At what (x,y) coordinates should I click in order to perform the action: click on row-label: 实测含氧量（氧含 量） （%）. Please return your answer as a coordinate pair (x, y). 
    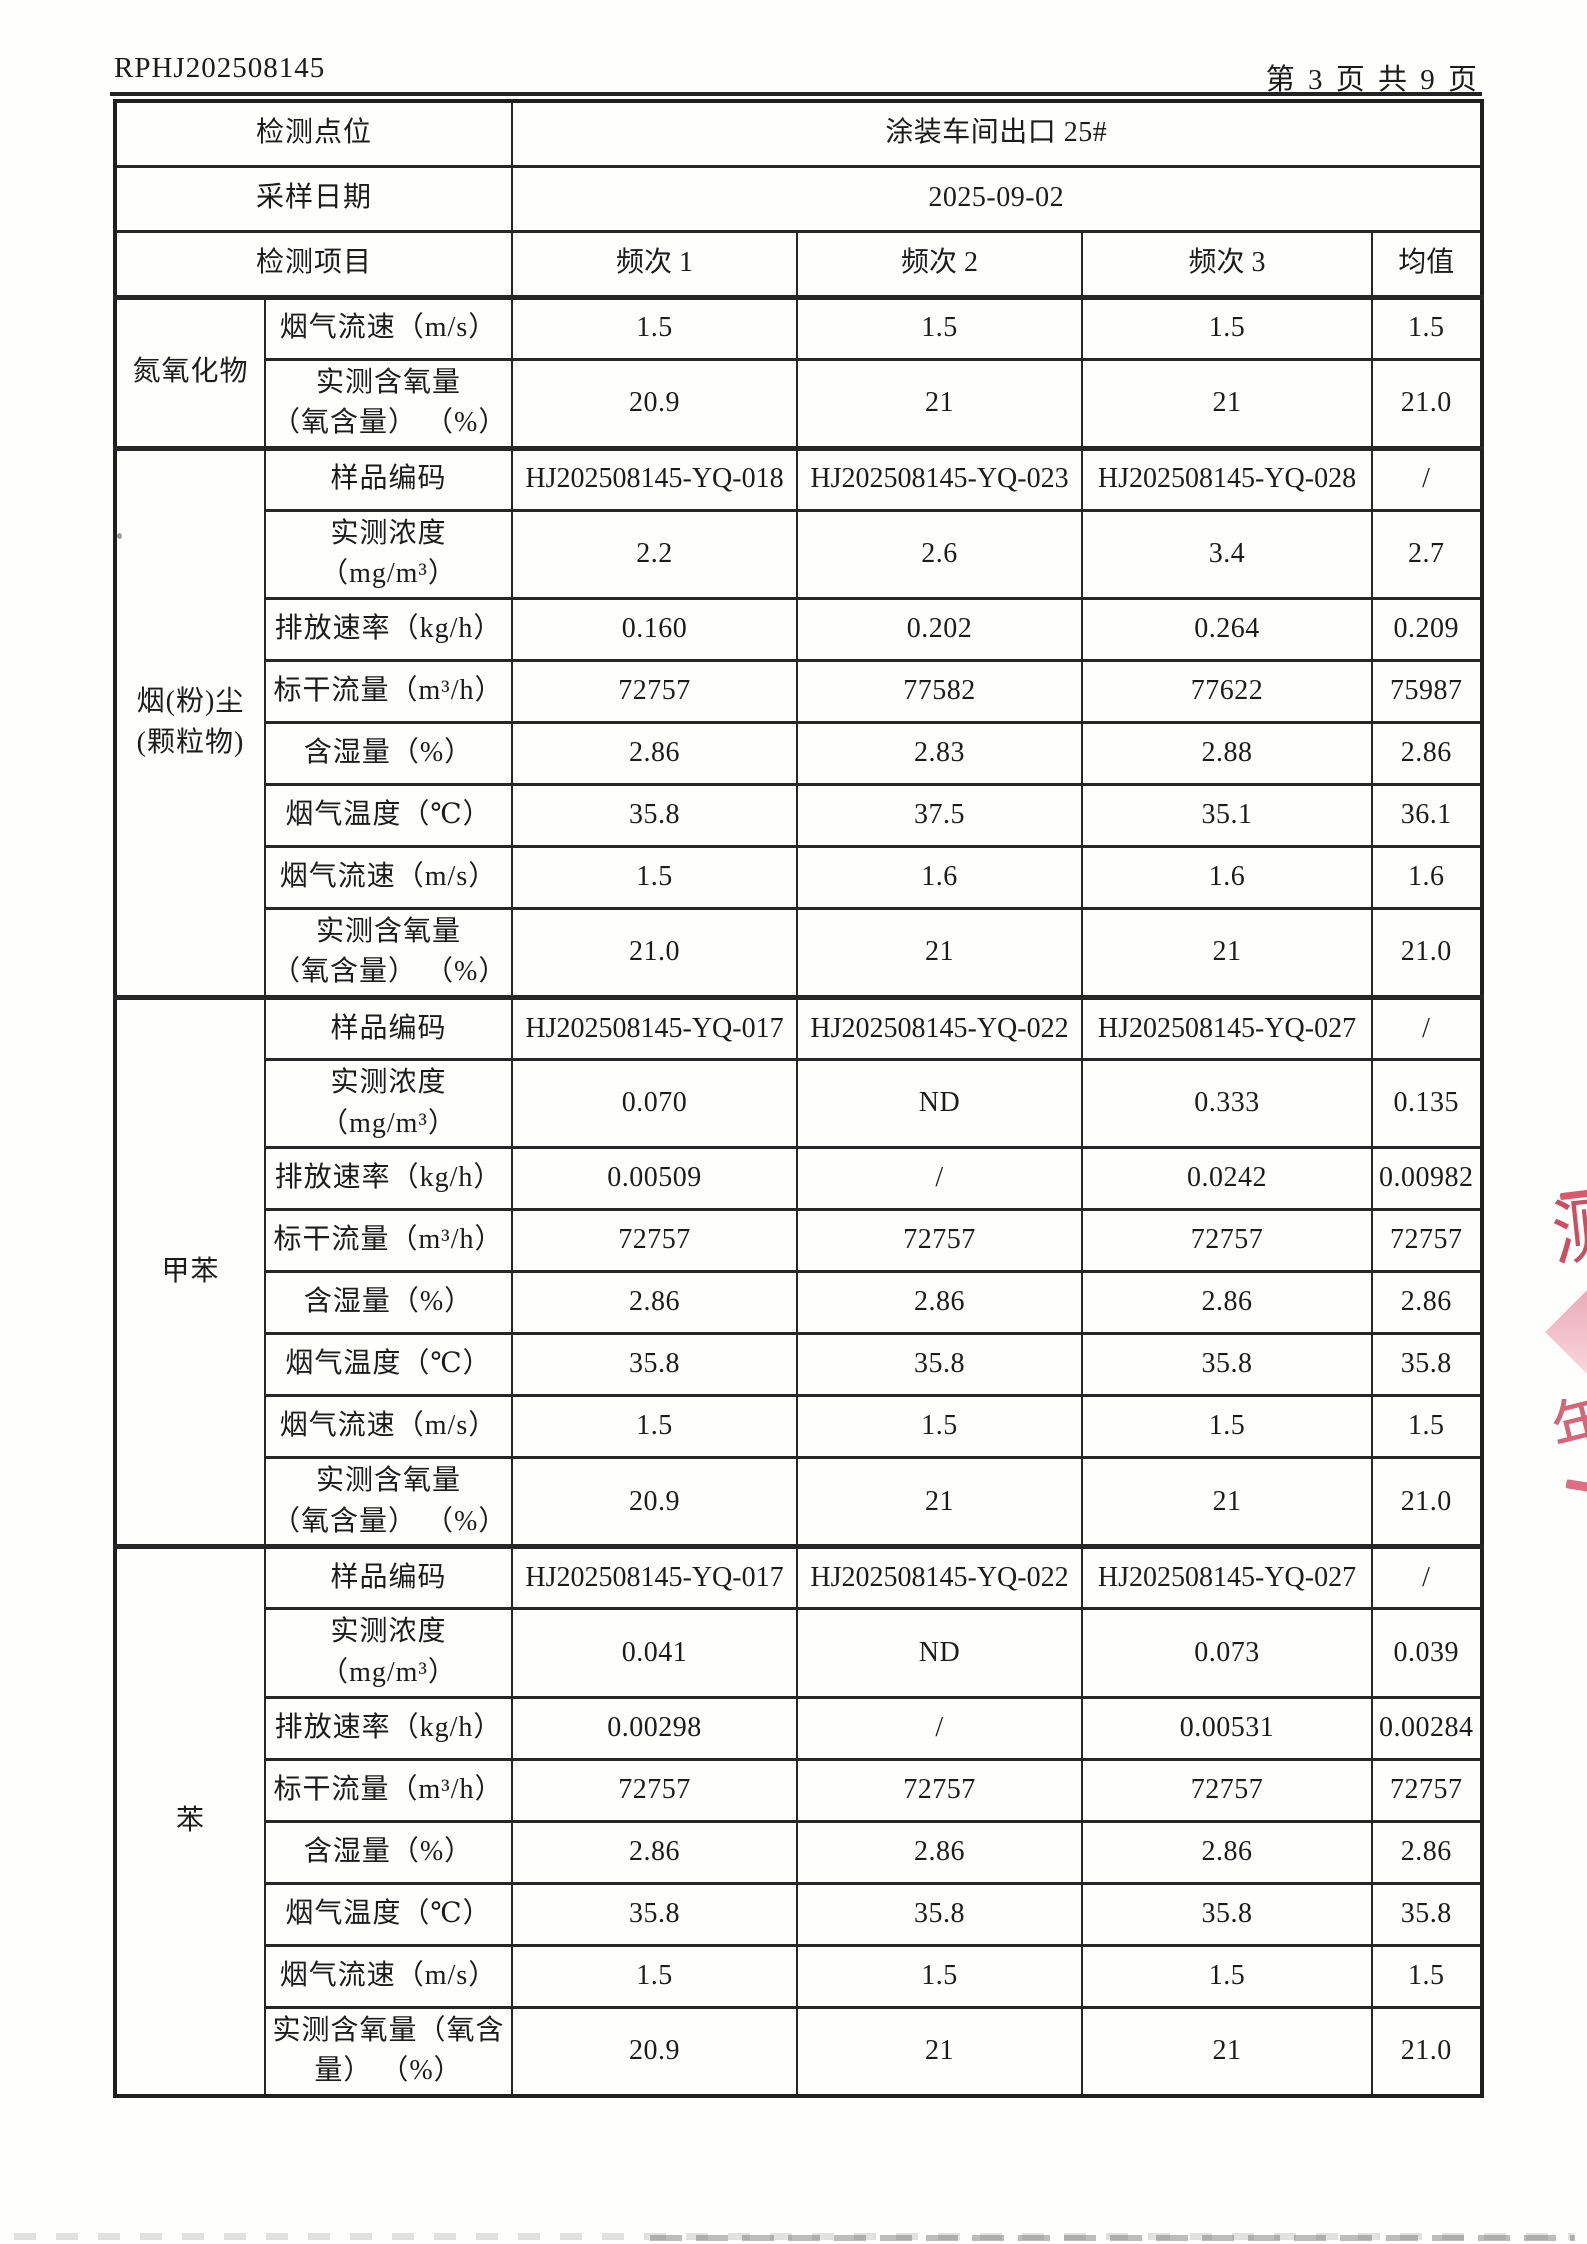
    Looking at the image, I should click on (388, 2051).